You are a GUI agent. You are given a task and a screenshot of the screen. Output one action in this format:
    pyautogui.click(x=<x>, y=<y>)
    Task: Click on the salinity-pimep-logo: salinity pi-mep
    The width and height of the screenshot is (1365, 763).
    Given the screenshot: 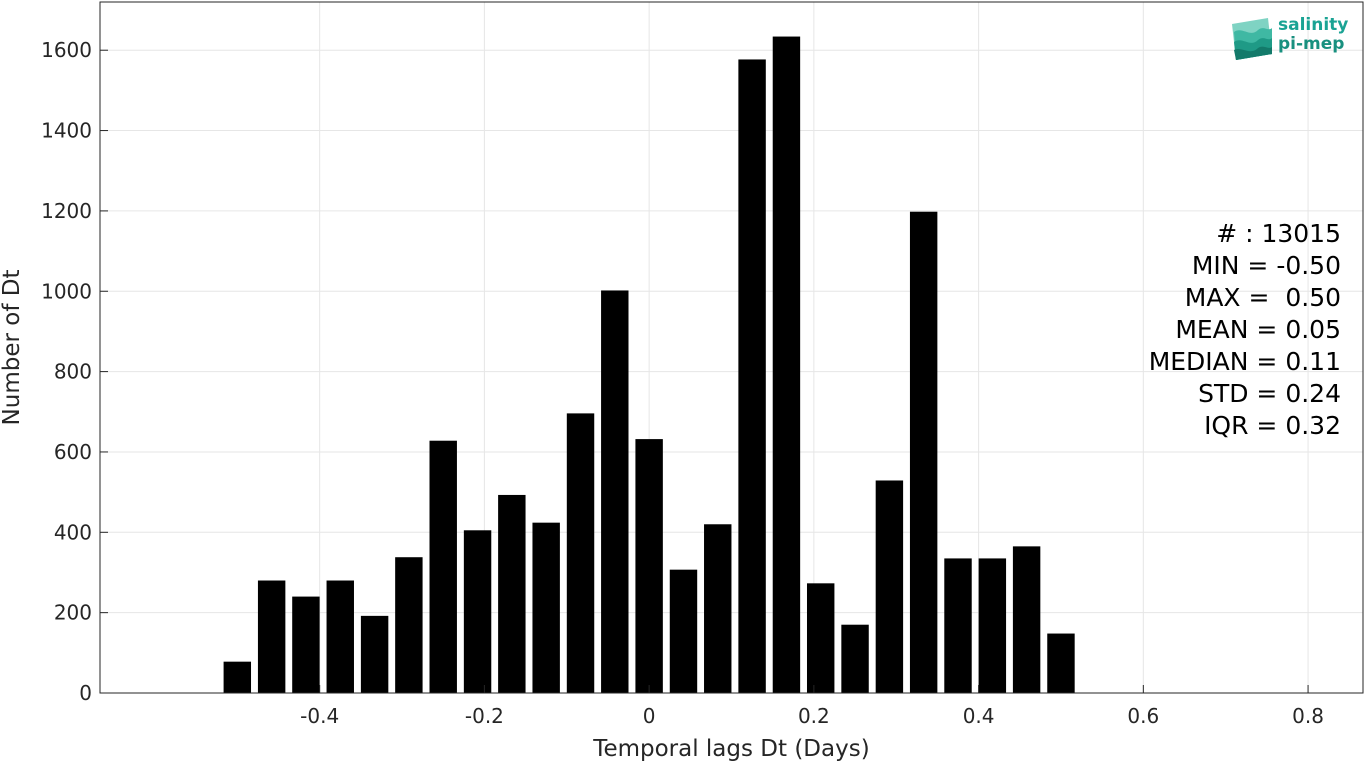 What is the action you would take?
    pyautogui.click(x=1293, y=38)
    